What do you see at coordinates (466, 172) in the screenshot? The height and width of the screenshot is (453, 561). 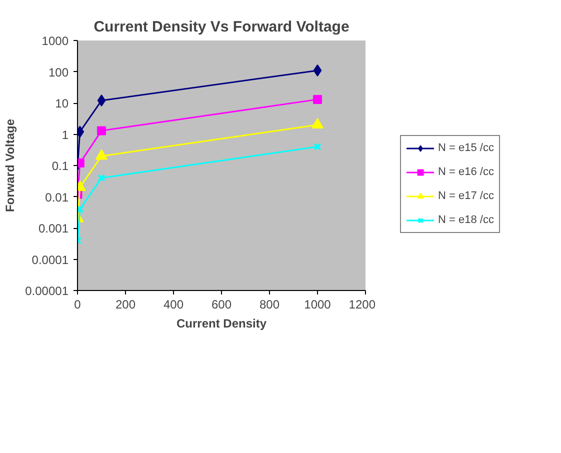 I see `legend-label: N = e16 /cc` at bounding box center [466, 172].